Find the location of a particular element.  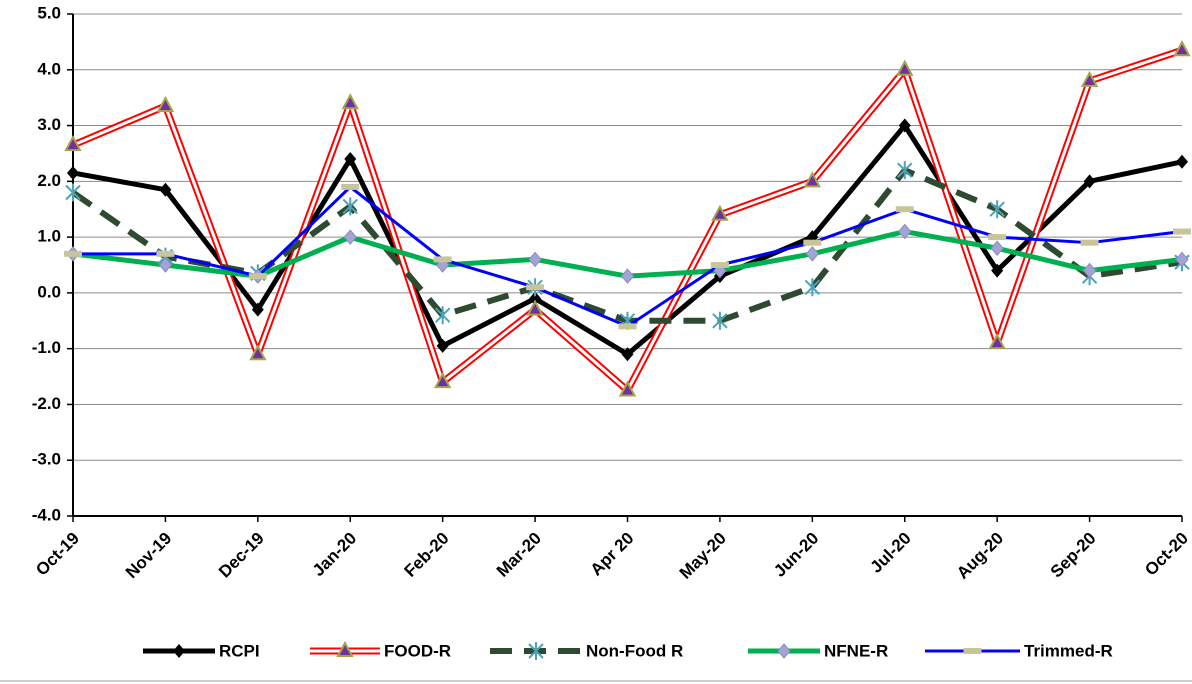

x-tick-label: Mar-20 is located at coordinates (519, 555).